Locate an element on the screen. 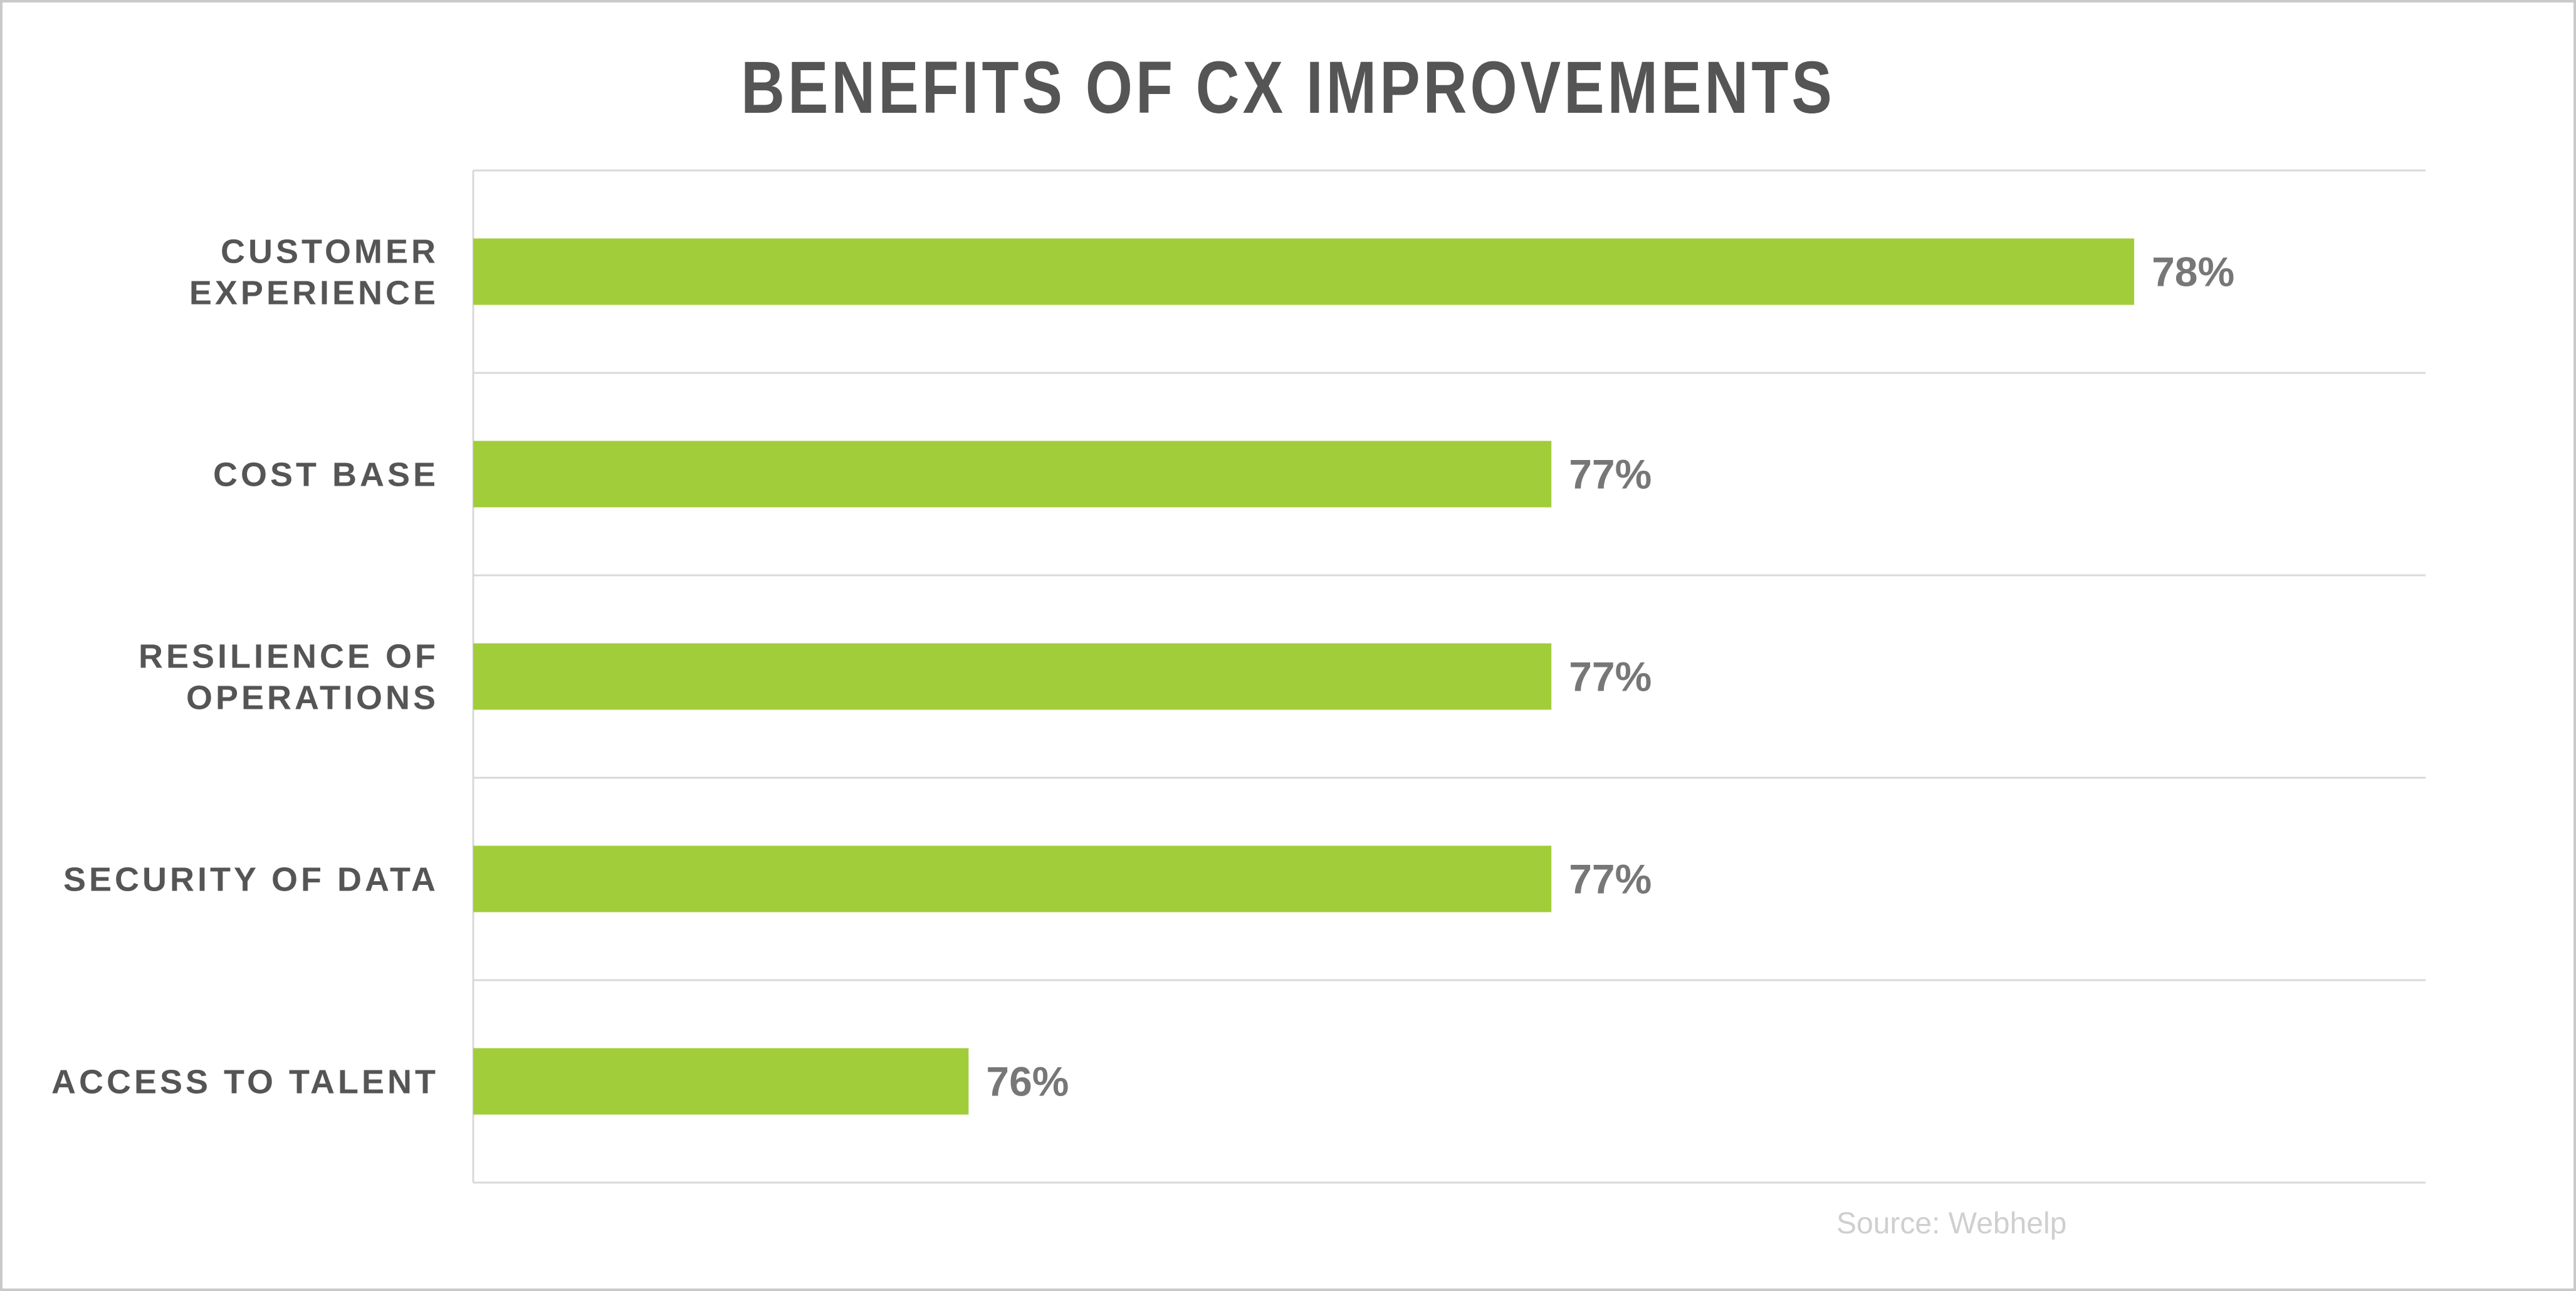 The image size is (2576, 1291). category-label-line: CUSTOMER is located at coordinates (330, 252).